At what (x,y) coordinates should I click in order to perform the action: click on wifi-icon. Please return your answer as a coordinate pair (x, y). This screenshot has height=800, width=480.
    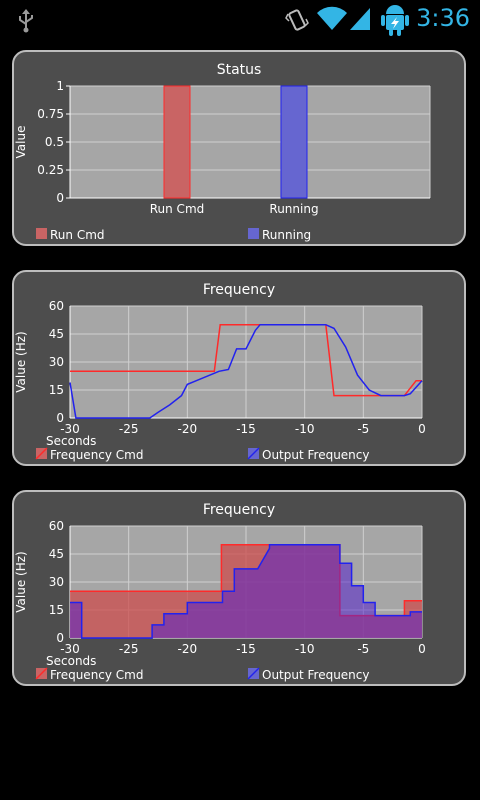
    Looking at the image, I should click on (332, 18).